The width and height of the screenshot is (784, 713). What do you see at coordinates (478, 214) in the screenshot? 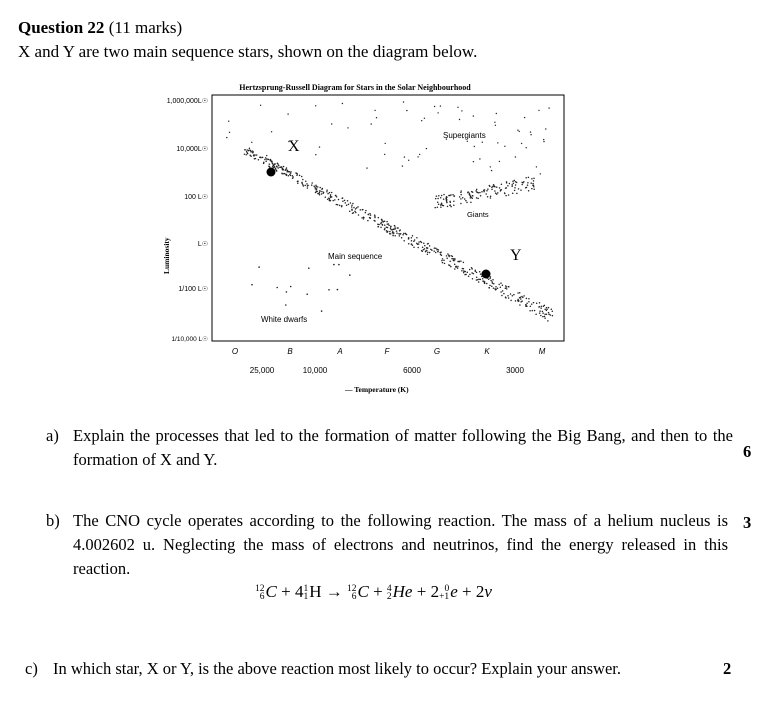
I see `region-label-giants: Giants` at bounding box center [478, 214].